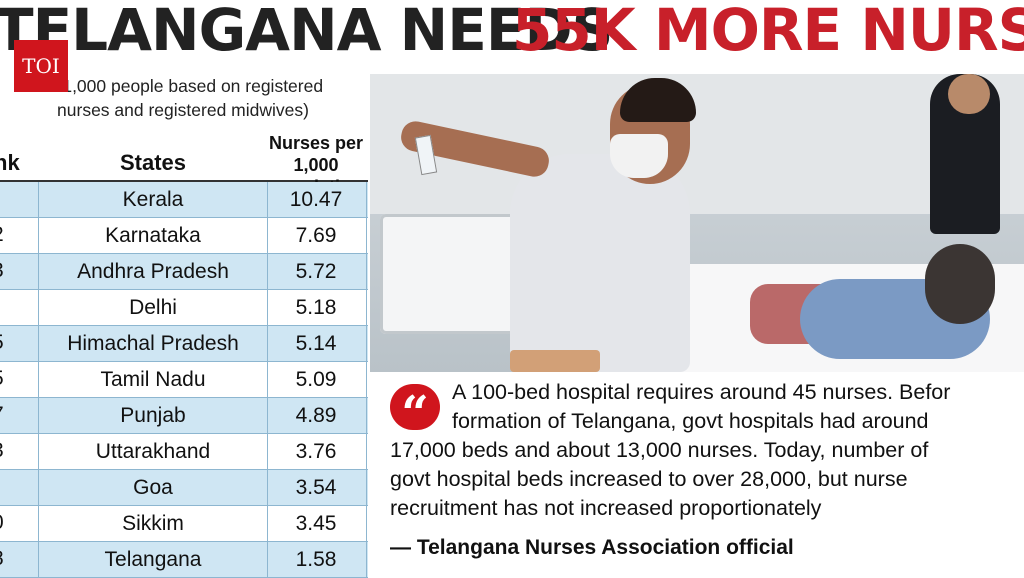 This screenshot has height=578, width=1024. Describe the element at coordinates (2, 559) in the screenshot. I see `rank-cell: 8` at that location.